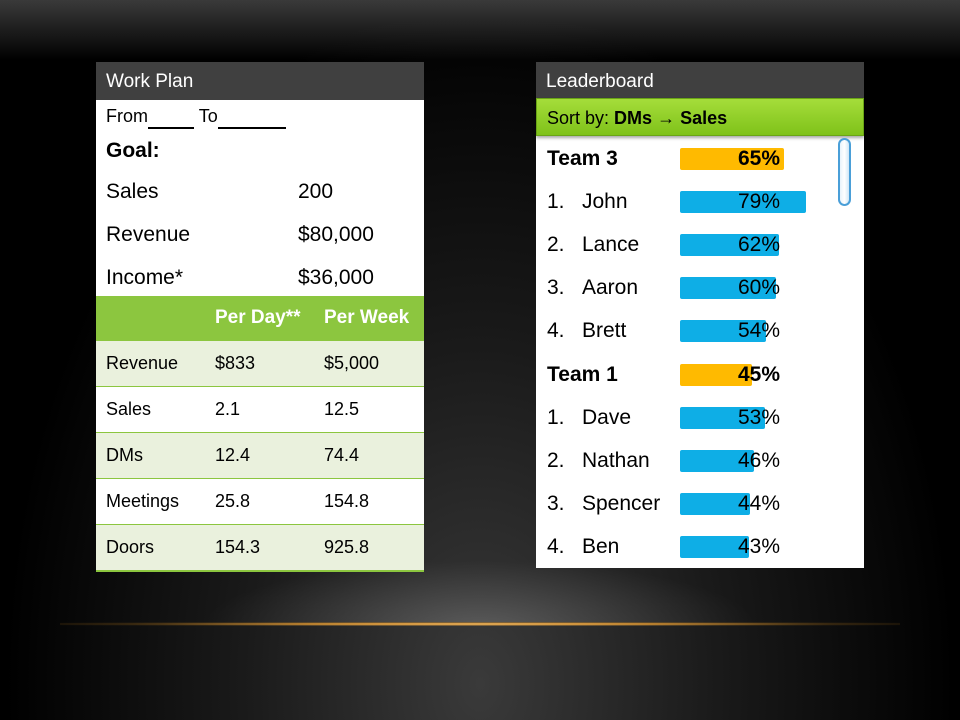 This screenshot has width=960, height=720. What do you see at coordinates (607, 417) in the screenshot?
I see `member-name: Dave` at bounding box center [607, 417].